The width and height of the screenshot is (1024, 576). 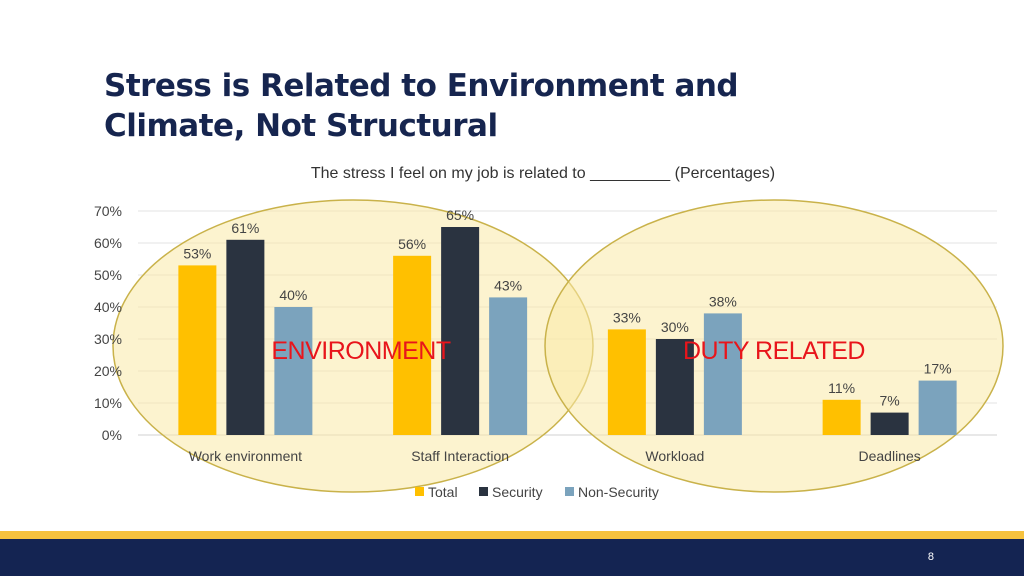 What do you see at coordinates (112, 435) in the screenshot?
I see `y-tick-label: 0%` at bounding box center [112, 435].